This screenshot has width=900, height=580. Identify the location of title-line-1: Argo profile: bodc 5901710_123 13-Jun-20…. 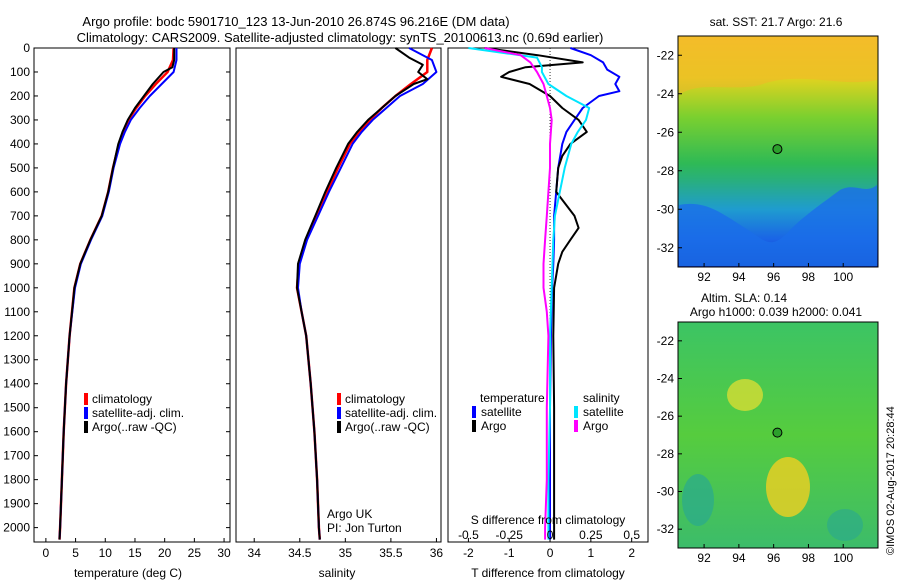
(295, 21).